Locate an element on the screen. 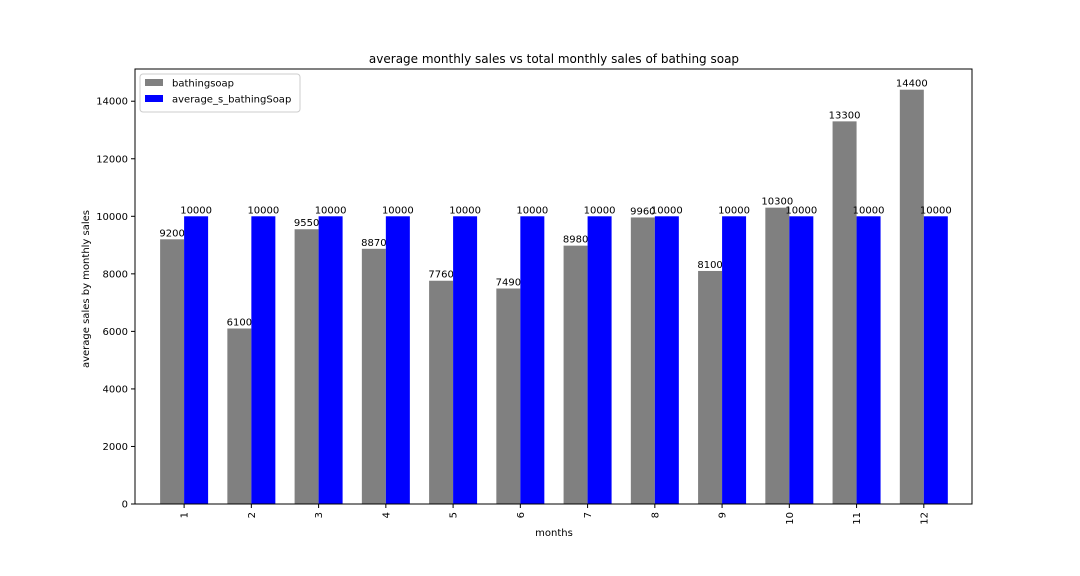  x-tick-label: 5 is located at coordinates (454, 515).